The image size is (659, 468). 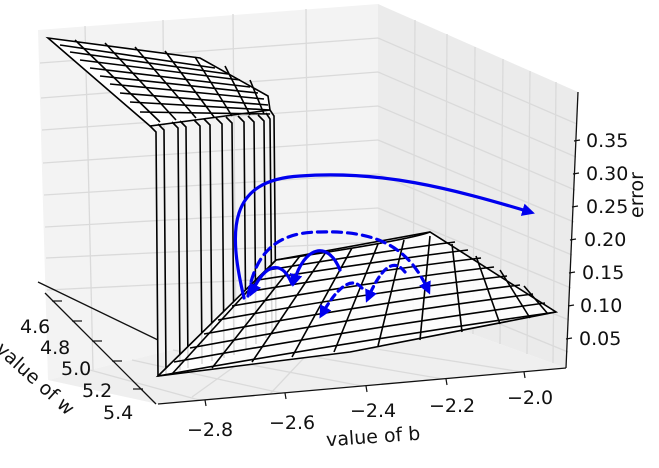 I want to click on w-tick-label: 5.4, so click(x=118, y=413).